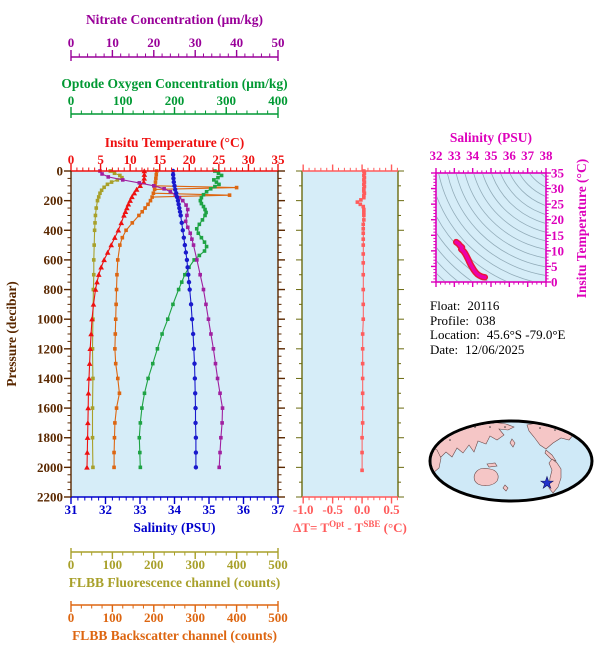 The height and width of the screenshot is (663, 609). I want to click on svg-text: 1800, so click(50, 437).